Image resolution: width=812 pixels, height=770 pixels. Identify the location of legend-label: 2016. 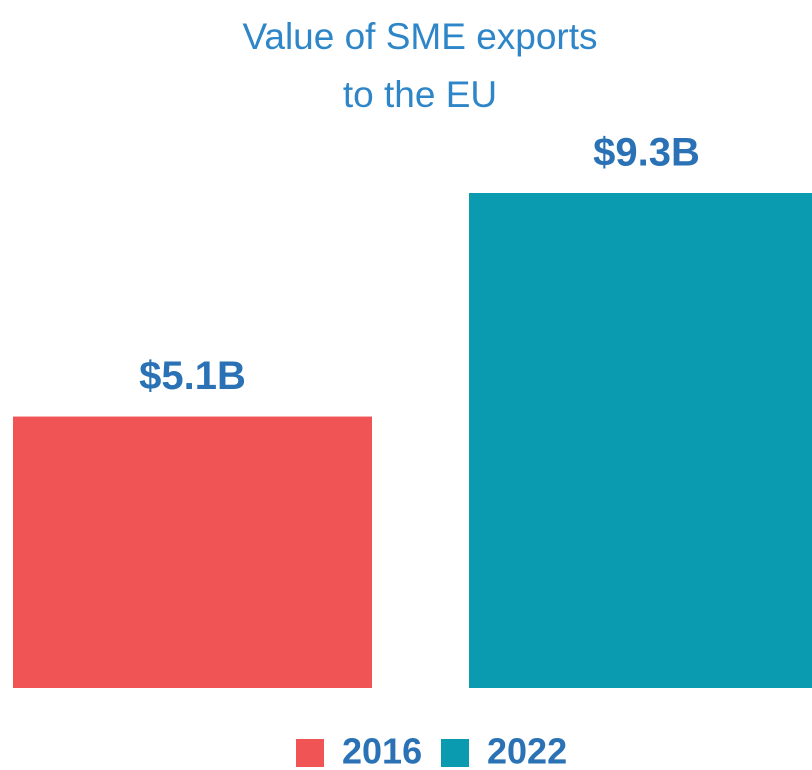
(382, 750).